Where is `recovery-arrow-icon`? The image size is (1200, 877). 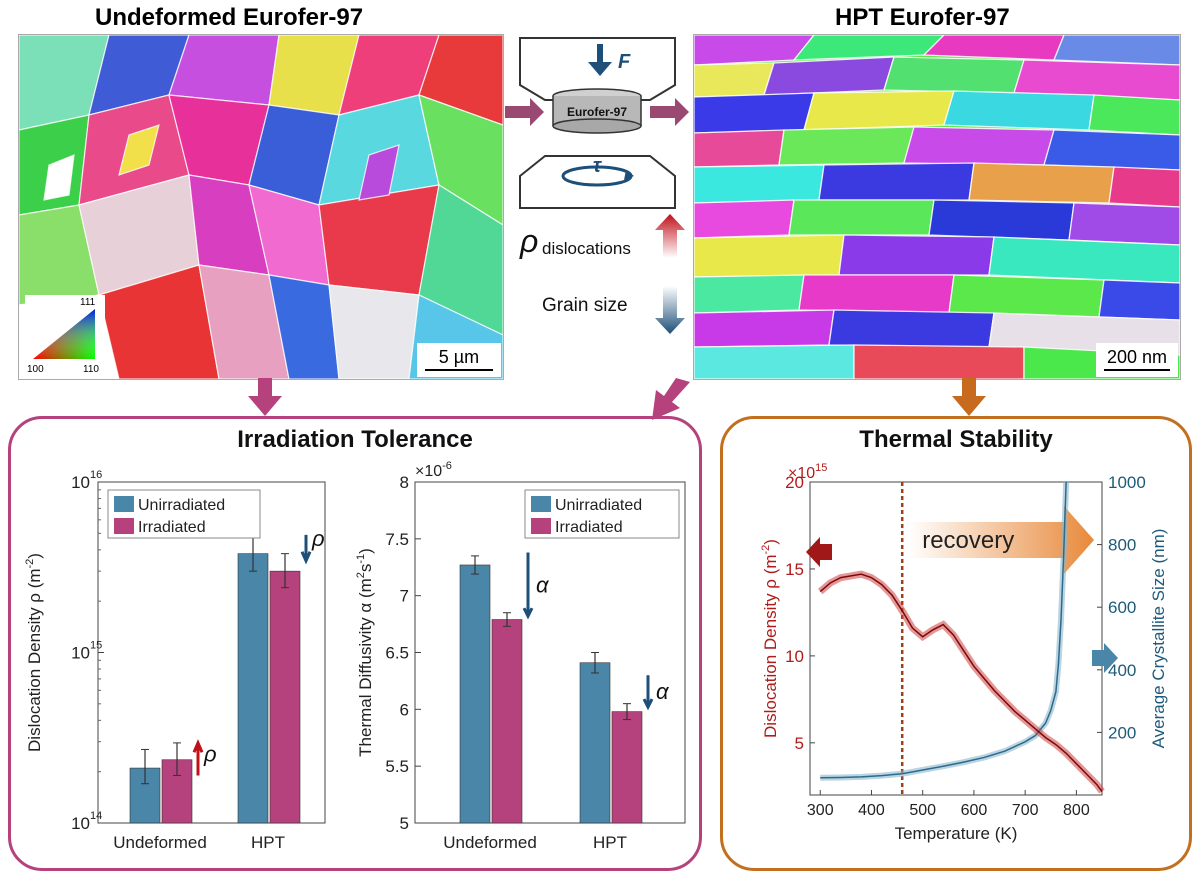
recovery-arrow-icon is located at coordinates (1001, 540).